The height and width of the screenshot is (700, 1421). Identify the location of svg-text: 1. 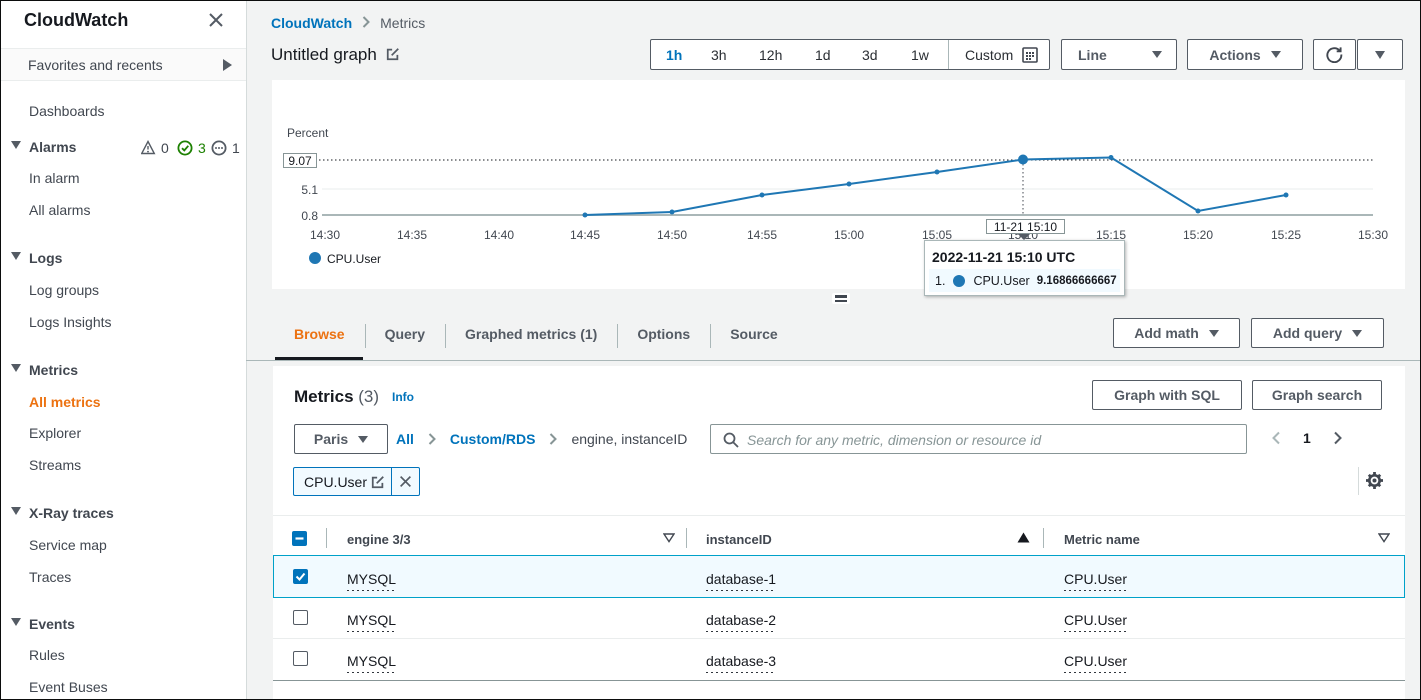
(236, 148).